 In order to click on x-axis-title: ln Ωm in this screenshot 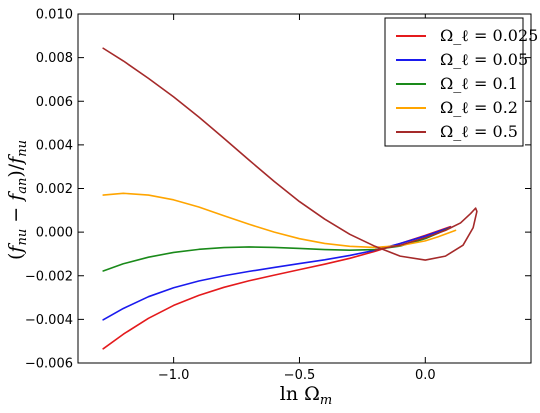, I will do `click(306, 395)`.